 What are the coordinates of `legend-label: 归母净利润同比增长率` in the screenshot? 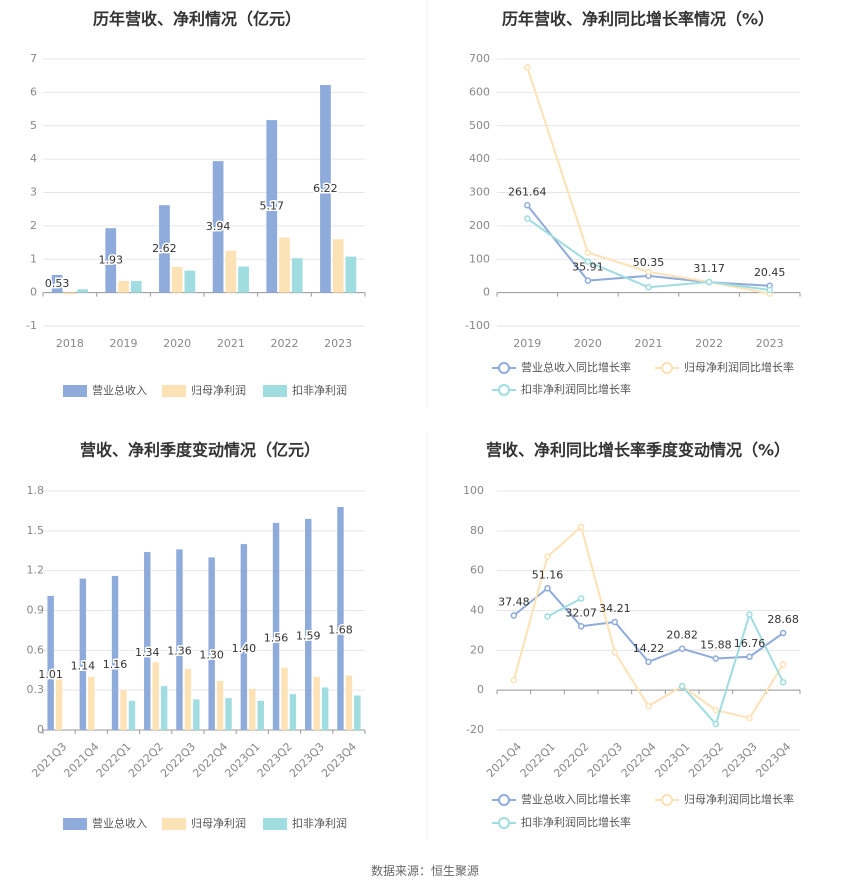 It's located at (739, 367).